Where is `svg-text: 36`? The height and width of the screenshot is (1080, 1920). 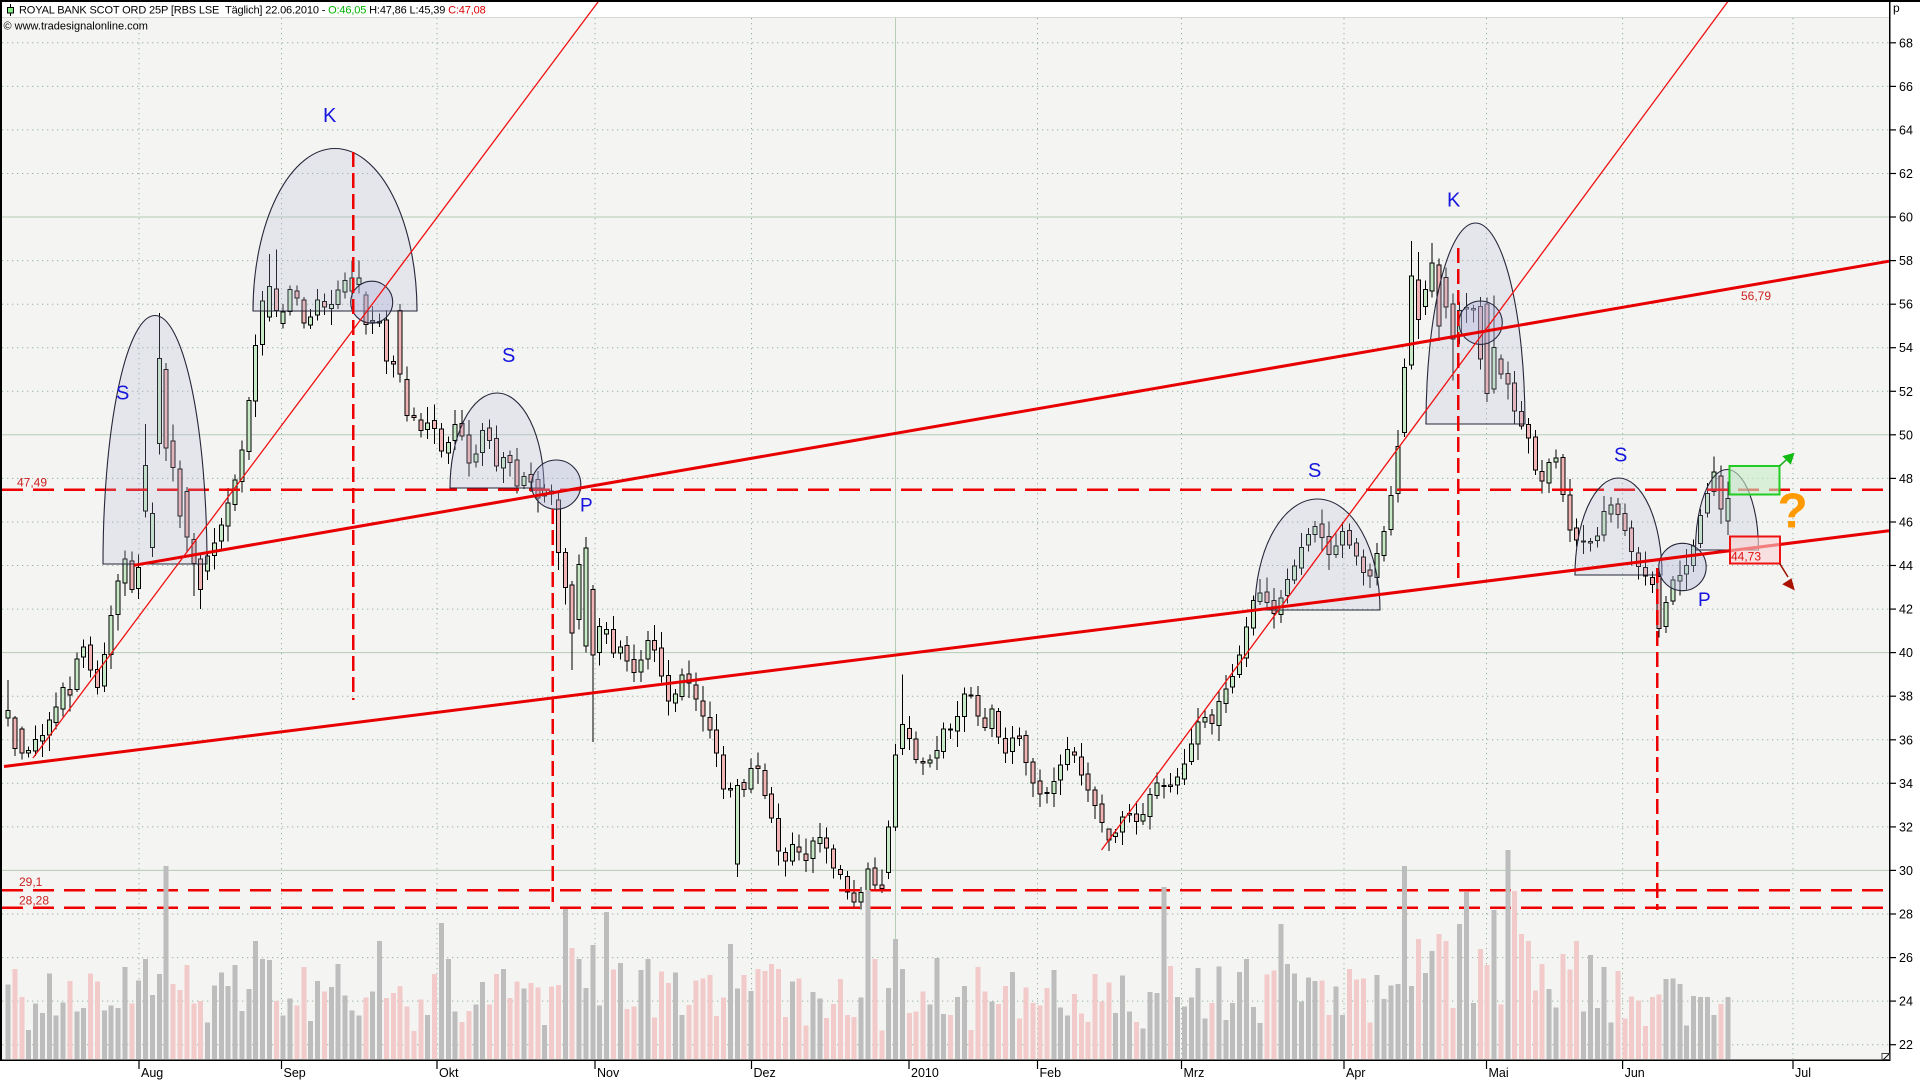 svg-text: 36 is located at coordinates (1906, 740).